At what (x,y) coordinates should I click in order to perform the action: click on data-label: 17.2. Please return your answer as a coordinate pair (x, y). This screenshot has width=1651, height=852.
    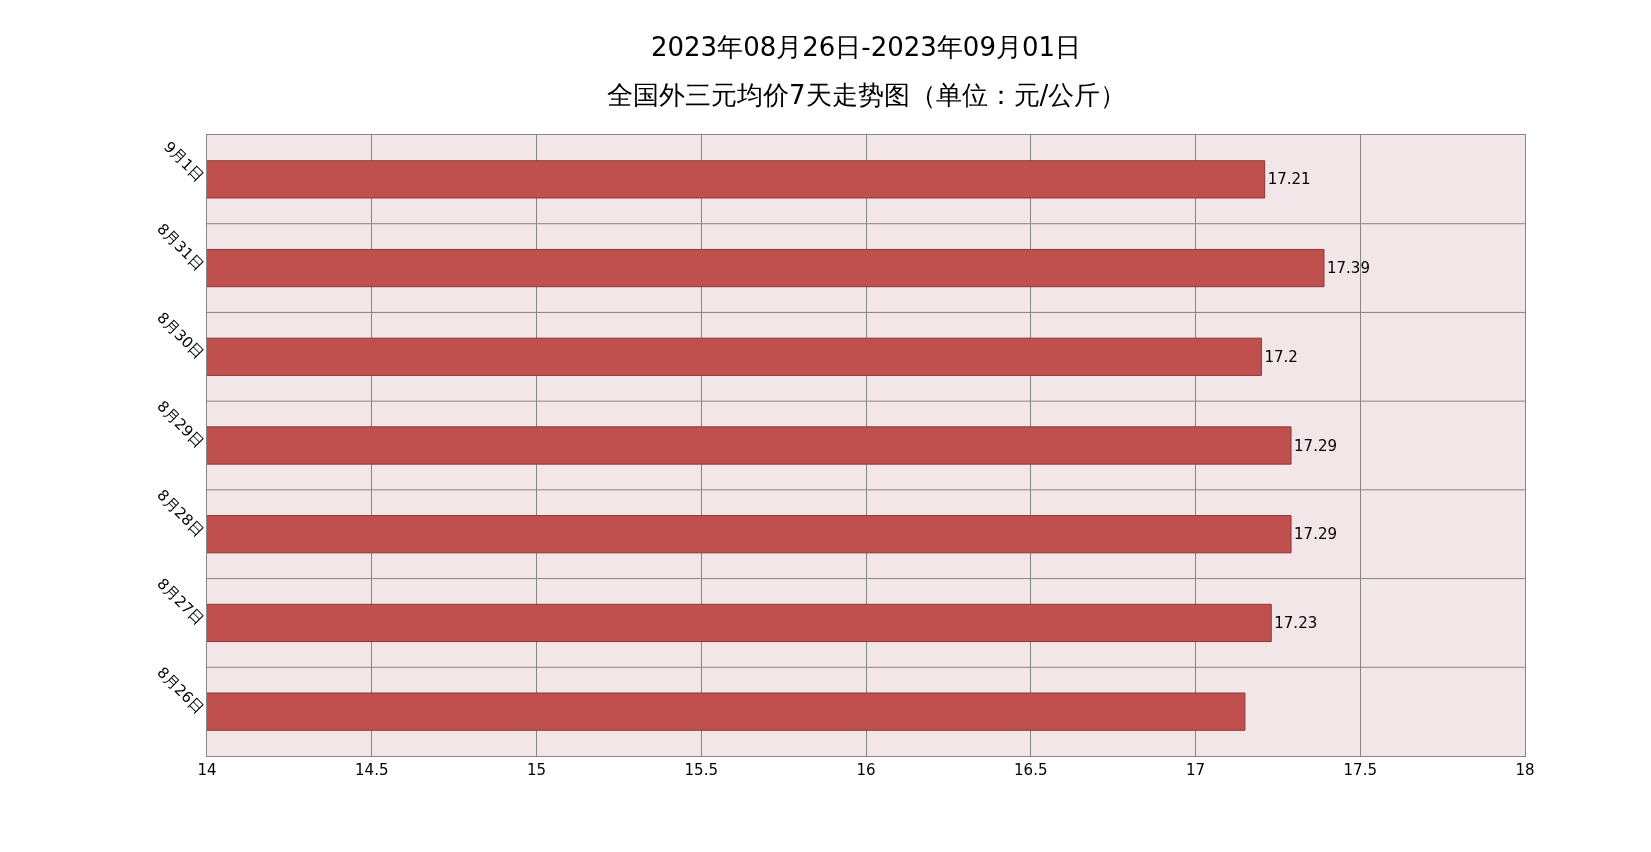
    Looking at the image, I should click on (1281, 356).